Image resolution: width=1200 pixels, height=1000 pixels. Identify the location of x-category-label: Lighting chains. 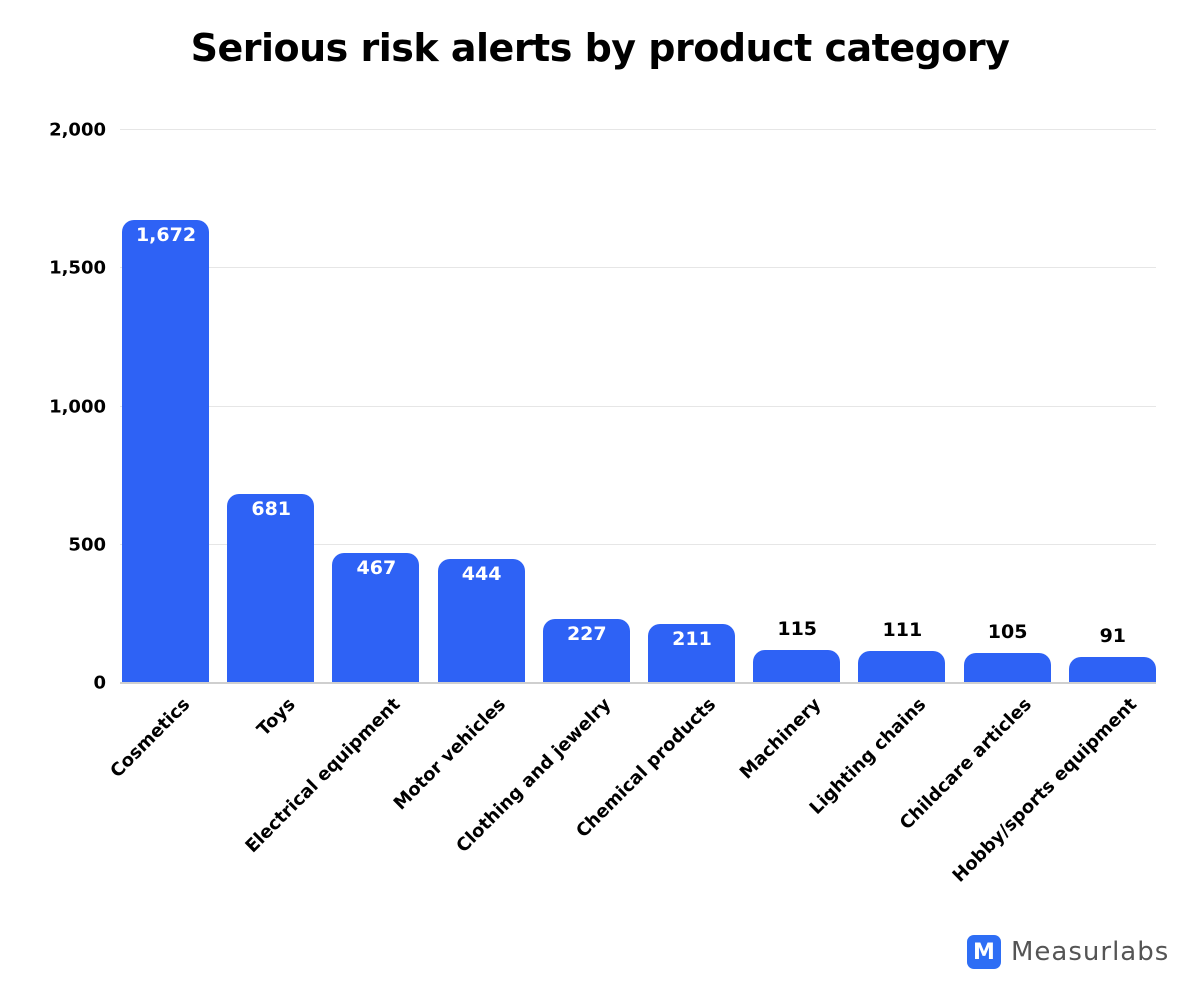
(868, 756).